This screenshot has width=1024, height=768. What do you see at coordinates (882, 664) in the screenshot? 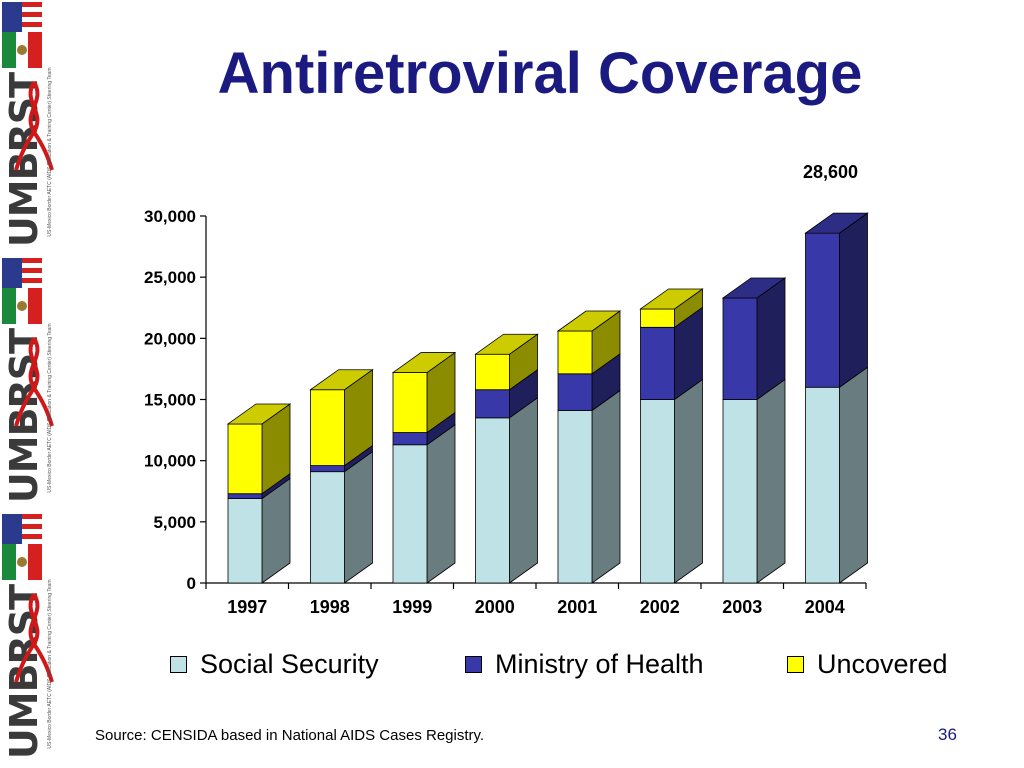
I see `legend-label: Uncovered` at bounding box center [882, 664].